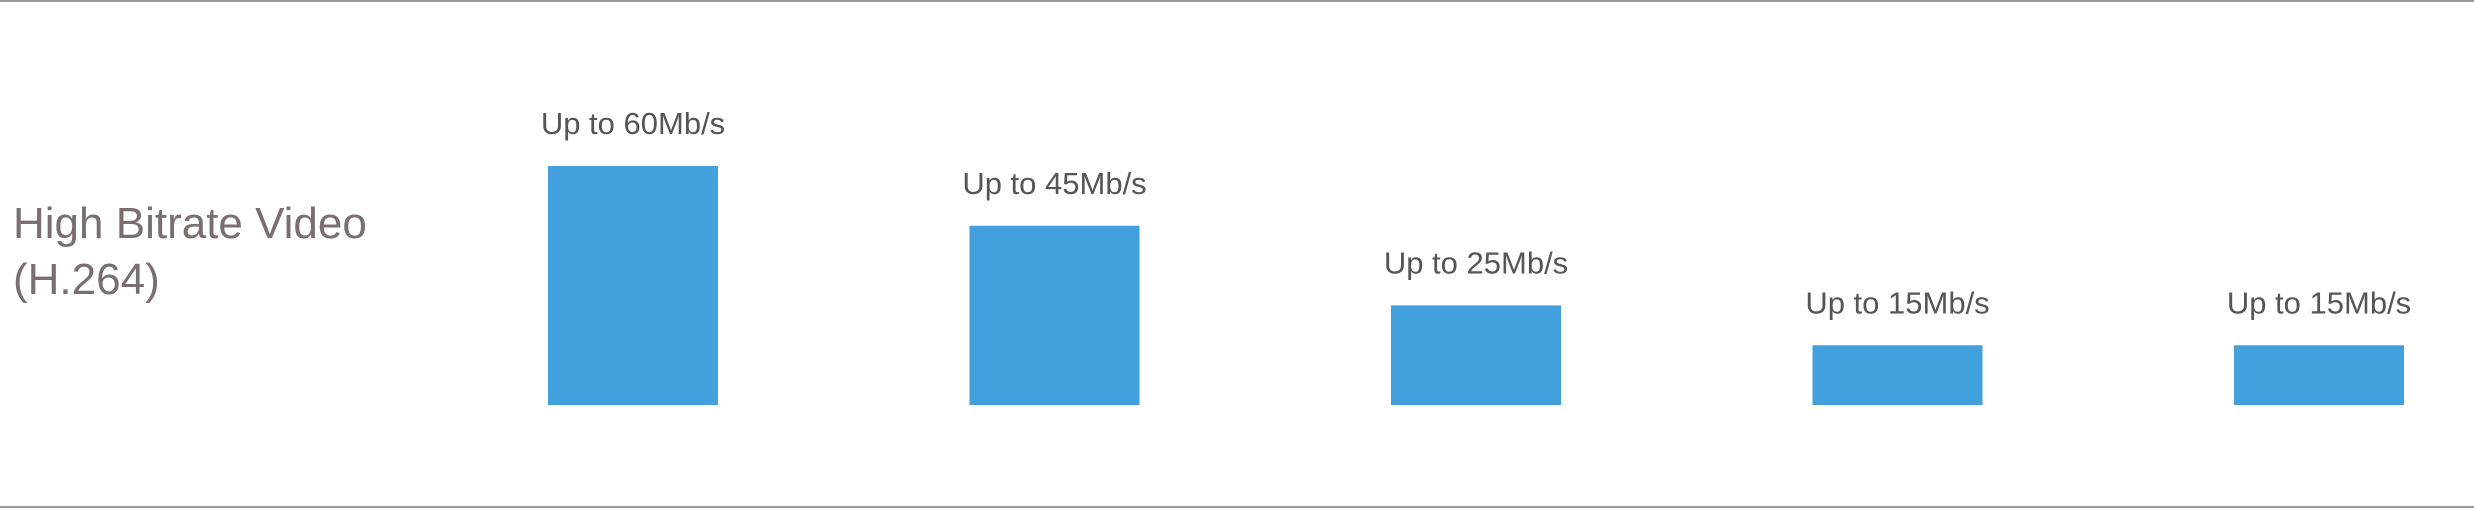  I want to click on value-label: Up to 25Mb/s, so click(1476, 262).